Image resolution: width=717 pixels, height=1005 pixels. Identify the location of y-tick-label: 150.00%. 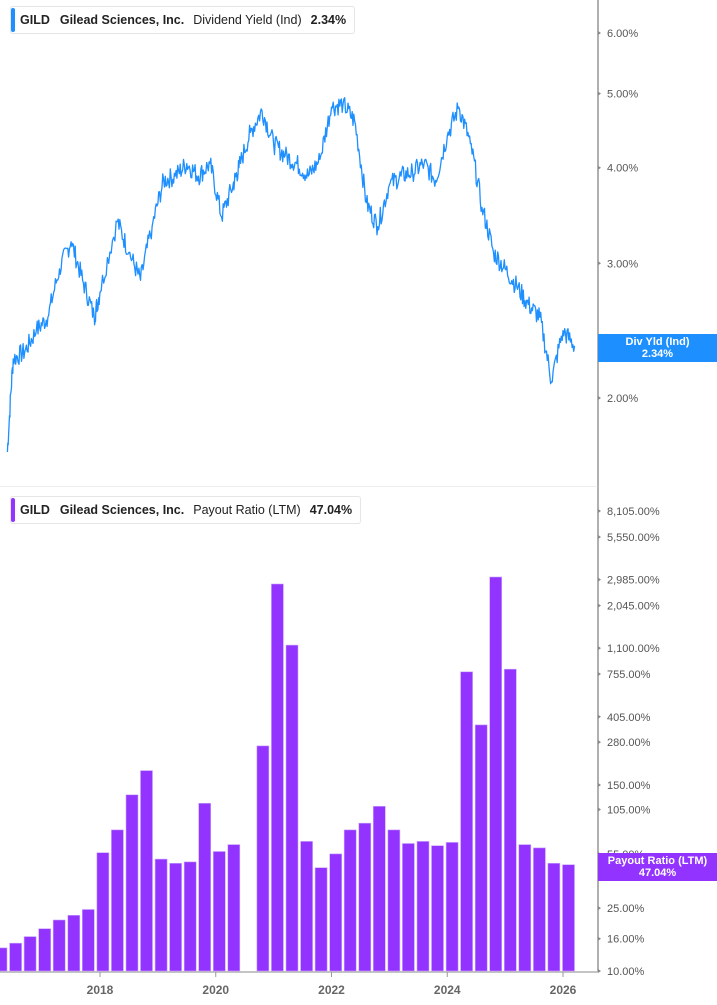
(629, 786).